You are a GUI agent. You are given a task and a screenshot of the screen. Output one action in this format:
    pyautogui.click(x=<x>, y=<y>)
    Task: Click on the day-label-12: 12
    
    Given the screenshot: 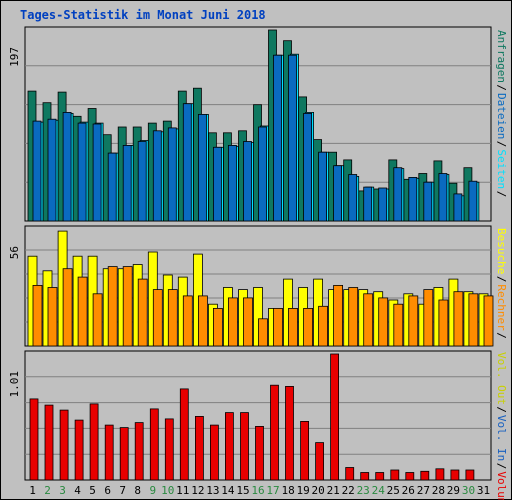 What is the action you would take?
    pyautogui.click(x=197, y=490)
    